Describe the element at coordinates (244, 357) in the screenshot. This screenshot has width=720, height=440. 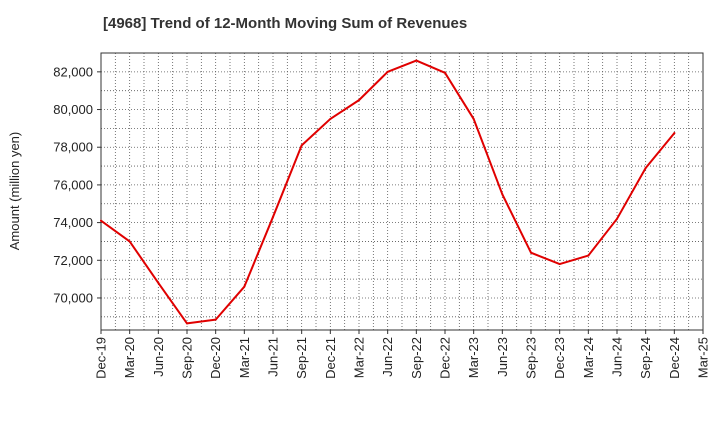
I see `x-tick-label: Mar-21` at that location.